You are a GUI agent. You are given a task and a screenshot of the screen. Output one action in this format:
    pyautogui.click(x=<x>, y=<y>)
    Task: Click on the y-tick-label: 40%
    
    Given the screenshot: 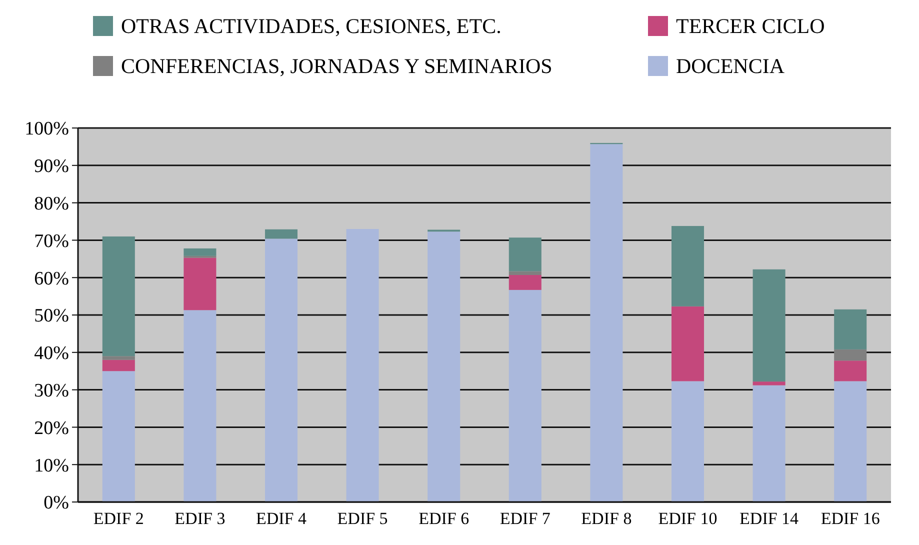 What is the action you would take?
    pyautogui.click(x=52, y=353)
    